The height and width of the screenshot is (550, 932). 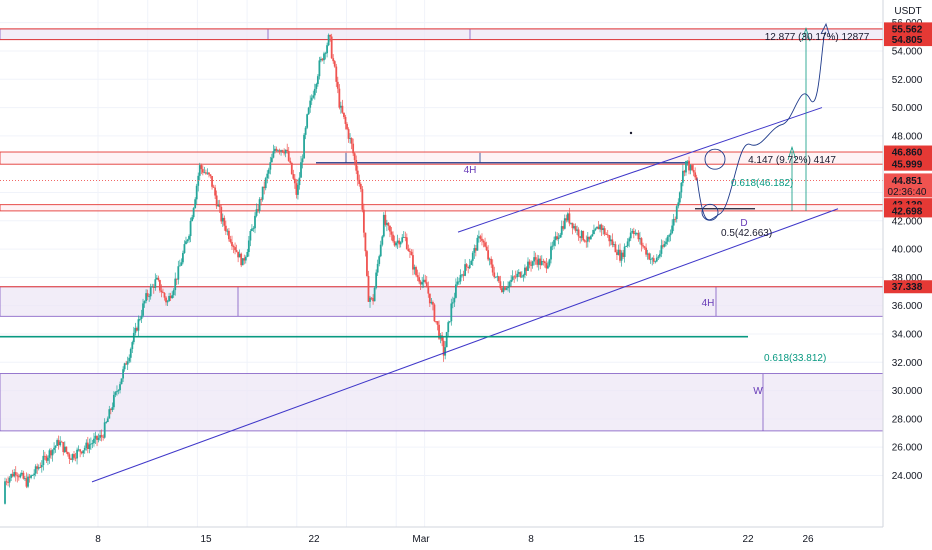 What do you see at coordinates (442, 402) in the screenshot?
I see `zone-rectangle` at bounding box center [442, 402].